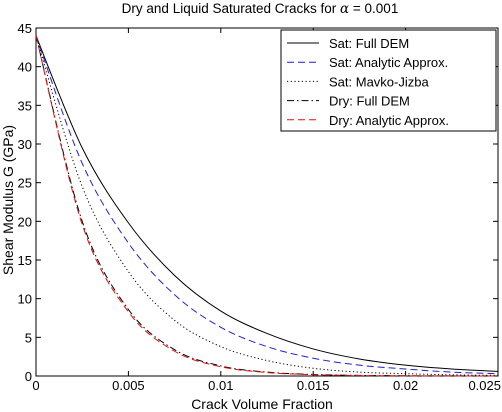 The width and height of the screenshot is (502, 412). I want to click on legend-label: Dry: Analytic Approx., so click(389, 120).